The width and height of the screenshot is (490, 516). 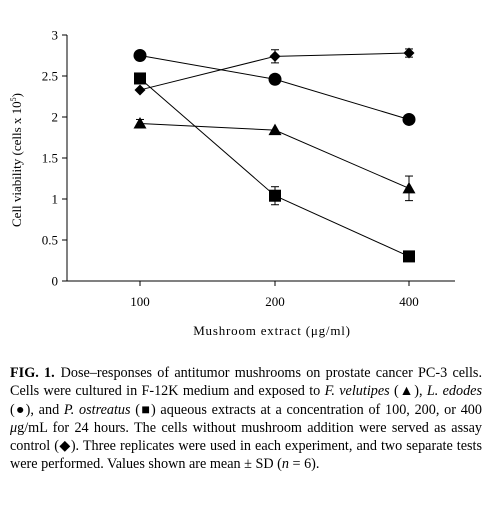 What do you see at coordinates (16, 160) in the screenshot?
I see `y-axis-label: Cell viability (cells x 105)` at bounding box center [16, 160].